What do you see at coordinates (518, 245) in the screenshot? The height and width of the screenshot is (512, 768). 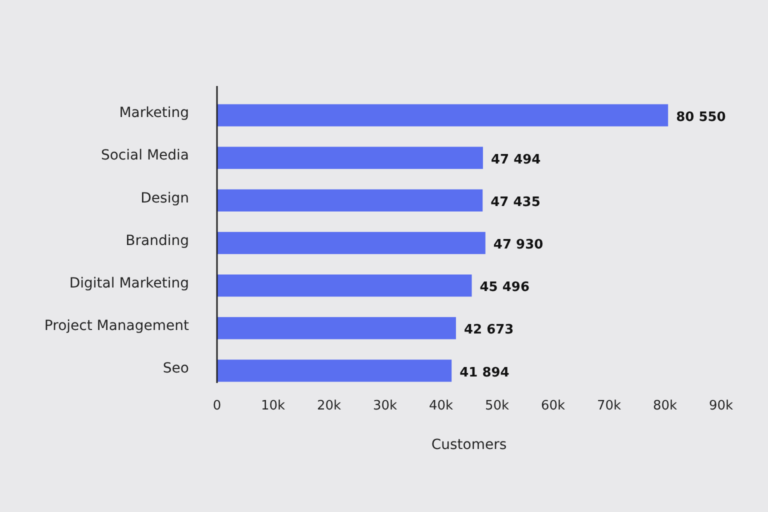 I see `data-label: 47 930` at bounding box center [518, 245].